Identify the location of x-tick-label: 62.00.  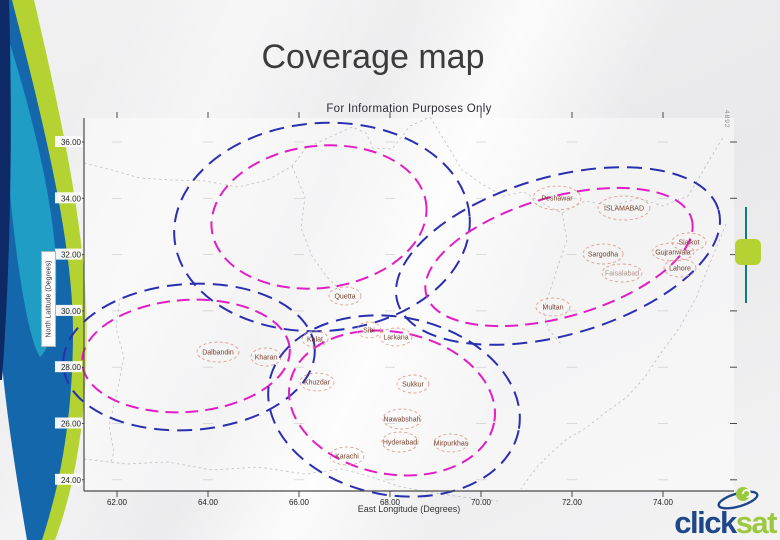
(117, 502).